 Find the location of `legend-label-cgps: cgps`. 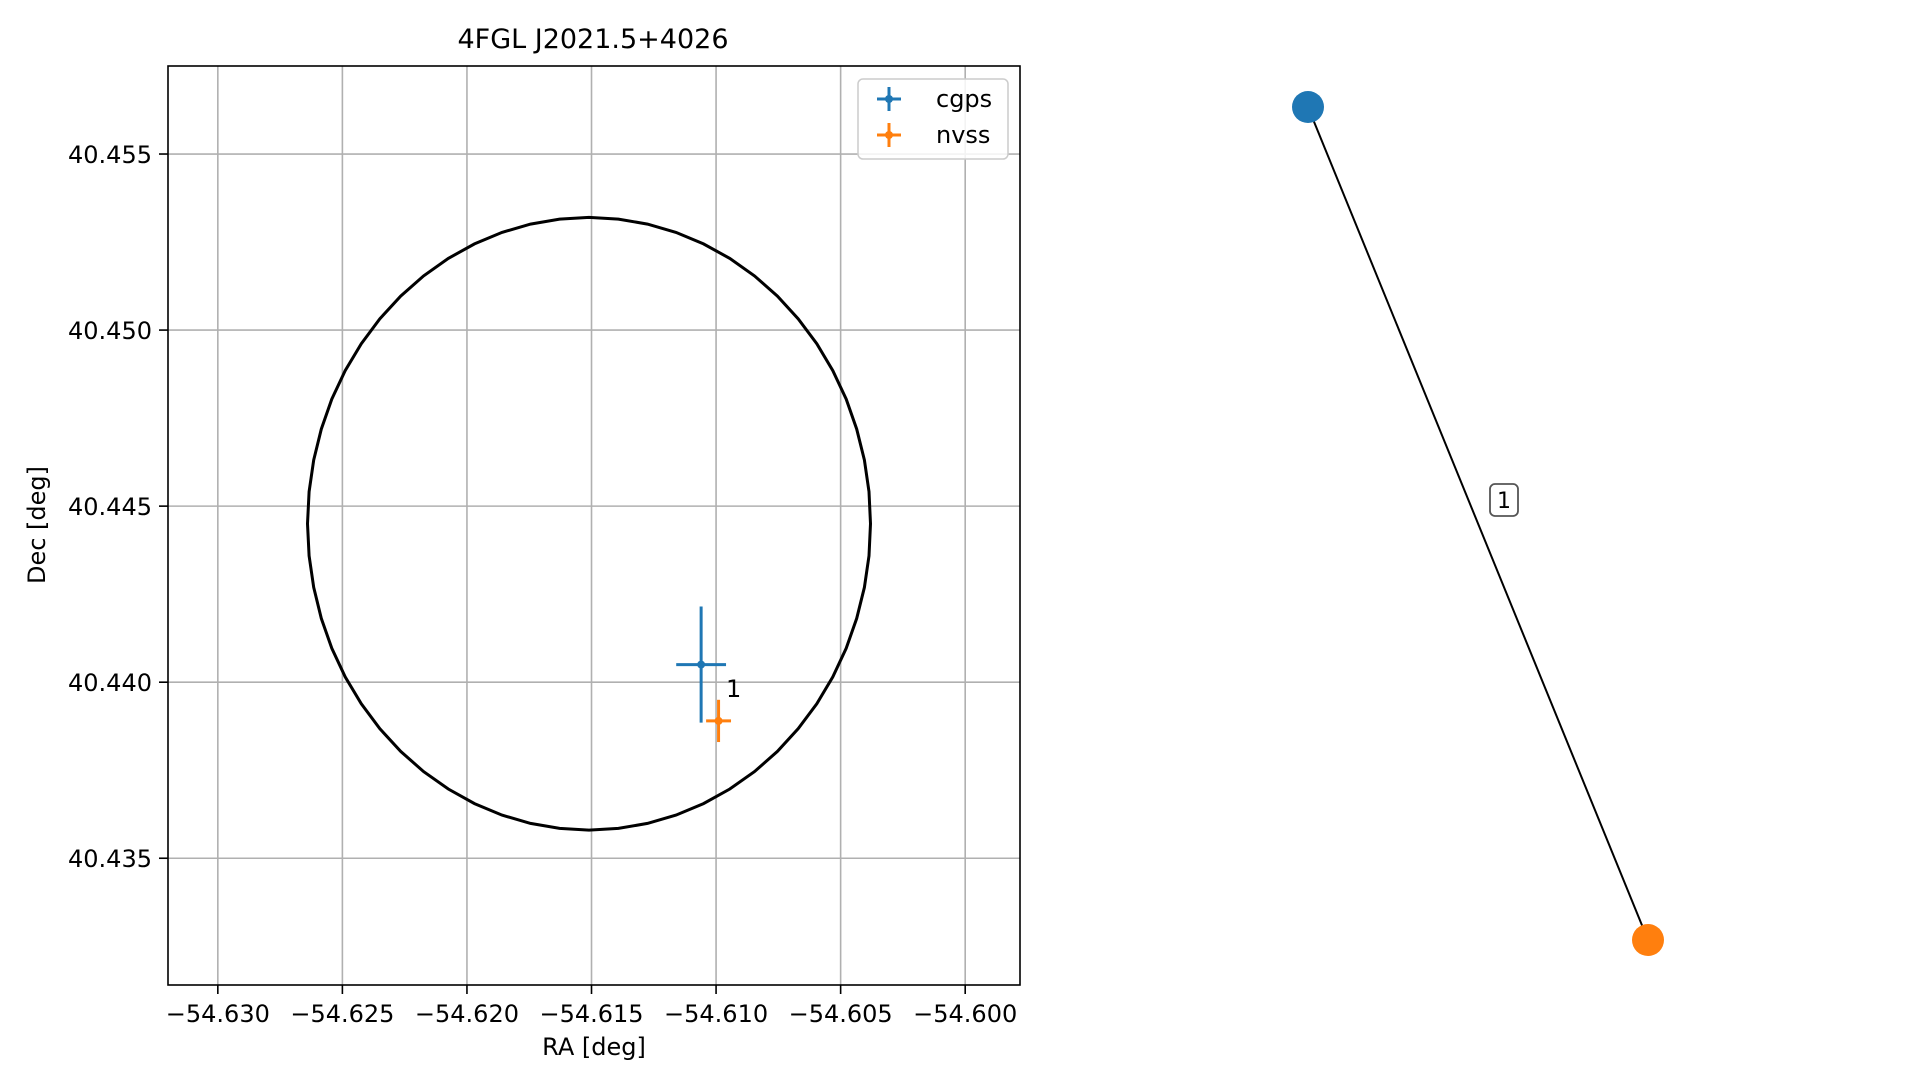

legend-label-cgps: cgps is located at coordinates (964, 99).